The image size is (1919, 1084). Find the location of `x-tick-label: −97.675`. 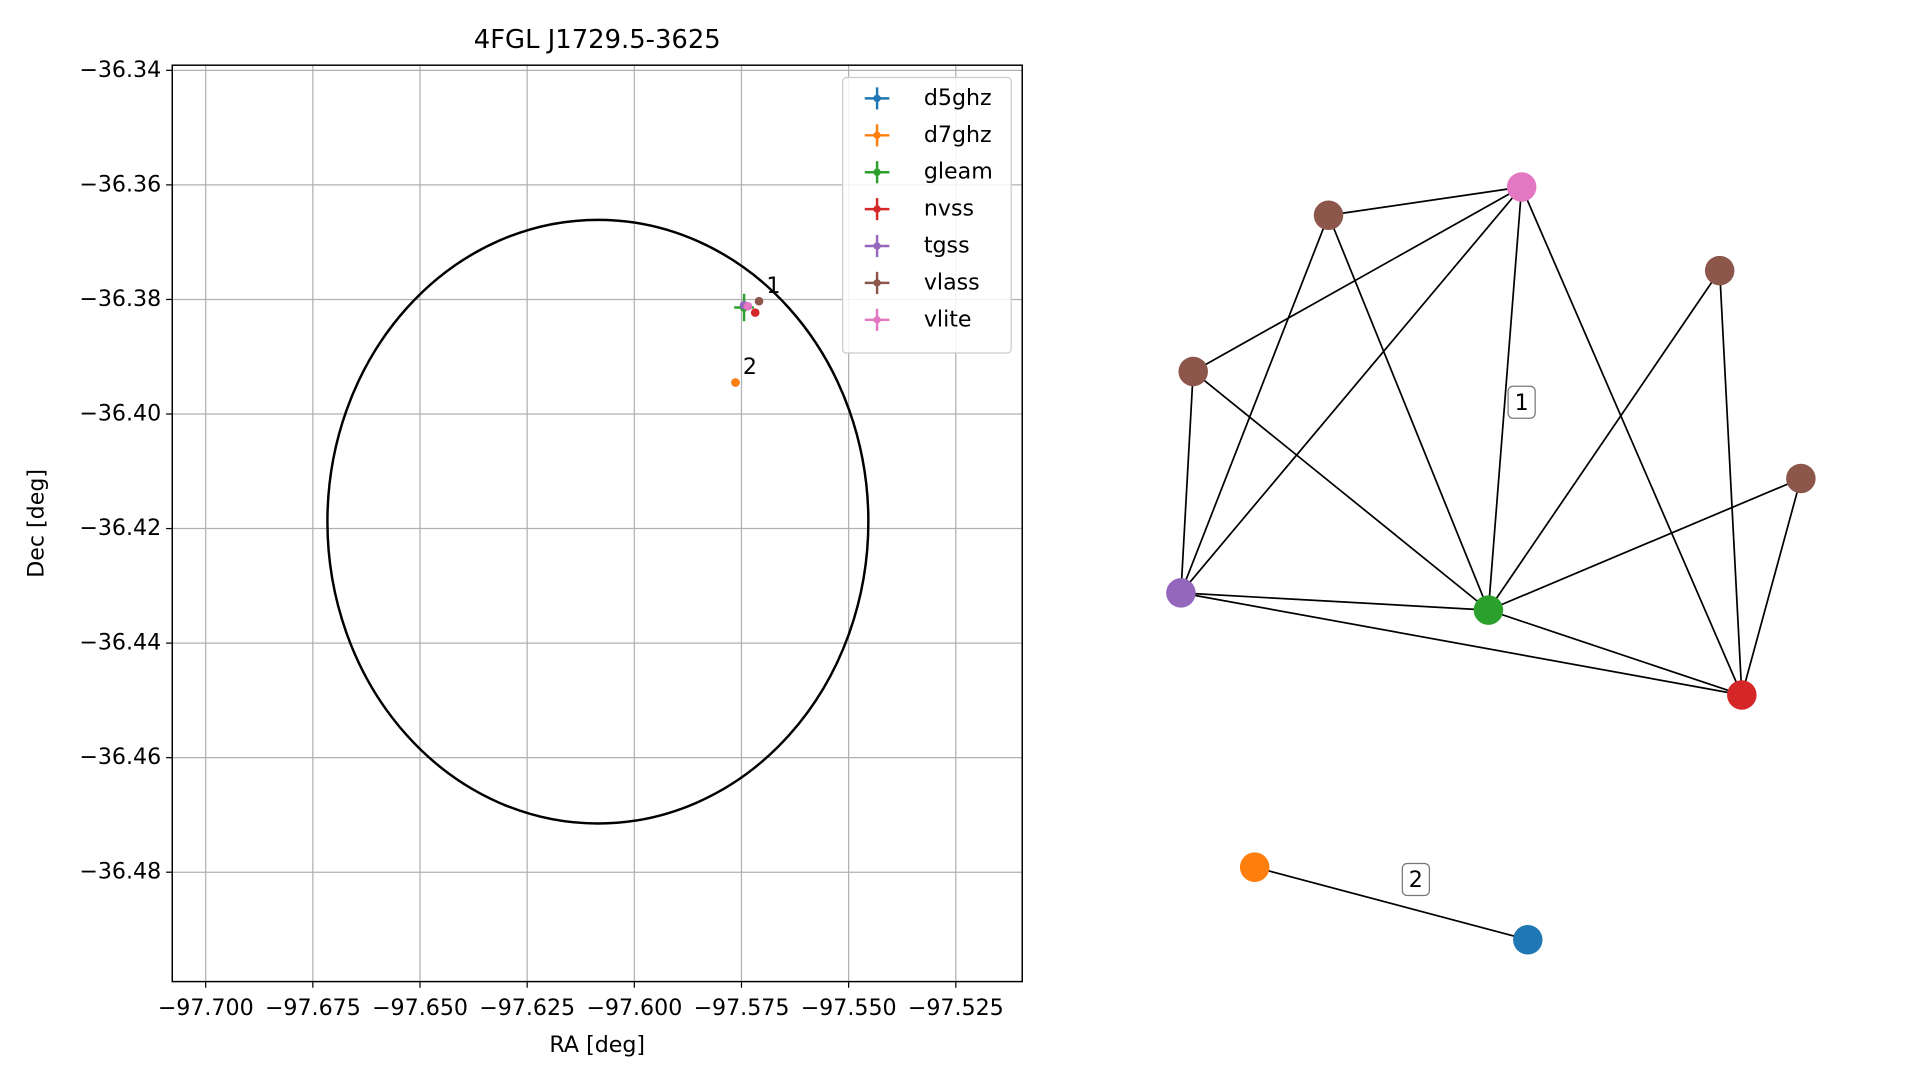

x-tick-label: −97.675 is located at coordinates (313, 1008).